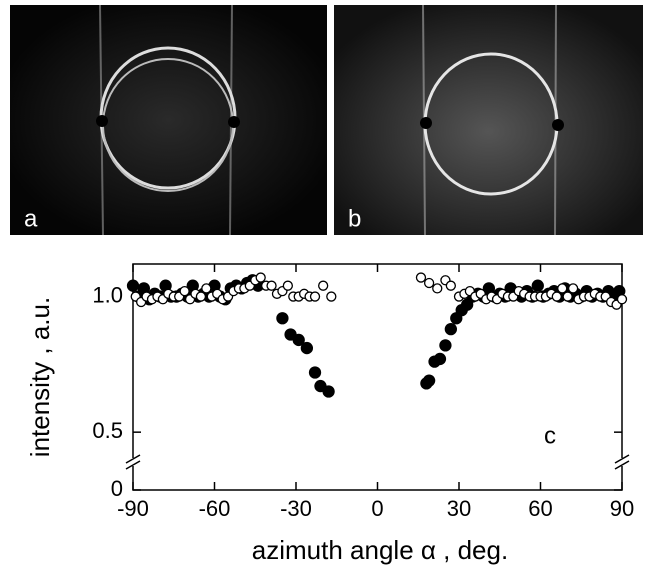 The width and height of the screenshot is (652, 574). I want to click on y-axis-label: intensity , a.u., so click(40, 377).